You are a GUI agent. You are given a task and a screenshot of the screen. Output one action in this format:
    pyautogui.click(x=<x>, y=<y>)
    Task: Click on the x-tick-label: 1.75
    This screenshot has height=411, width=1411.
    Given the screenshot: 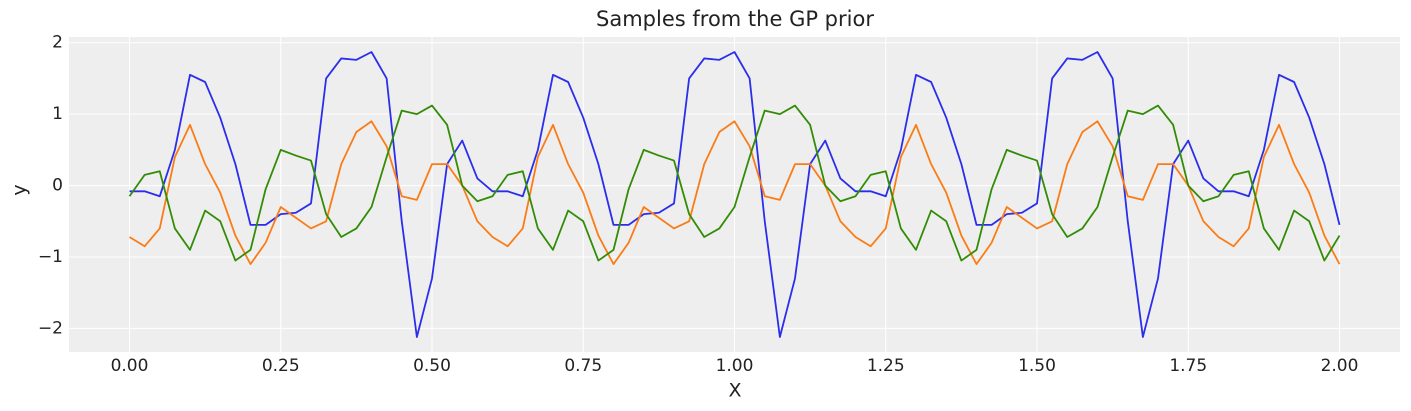 What is the action you would take?
    pyautogui.click(x=1188, y=366)
    